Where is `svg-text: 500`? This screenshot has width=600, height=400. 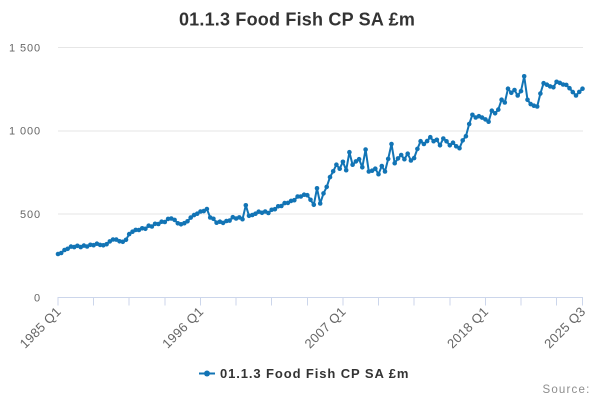
svg-text: 500 is located at coordinates (30, 215).